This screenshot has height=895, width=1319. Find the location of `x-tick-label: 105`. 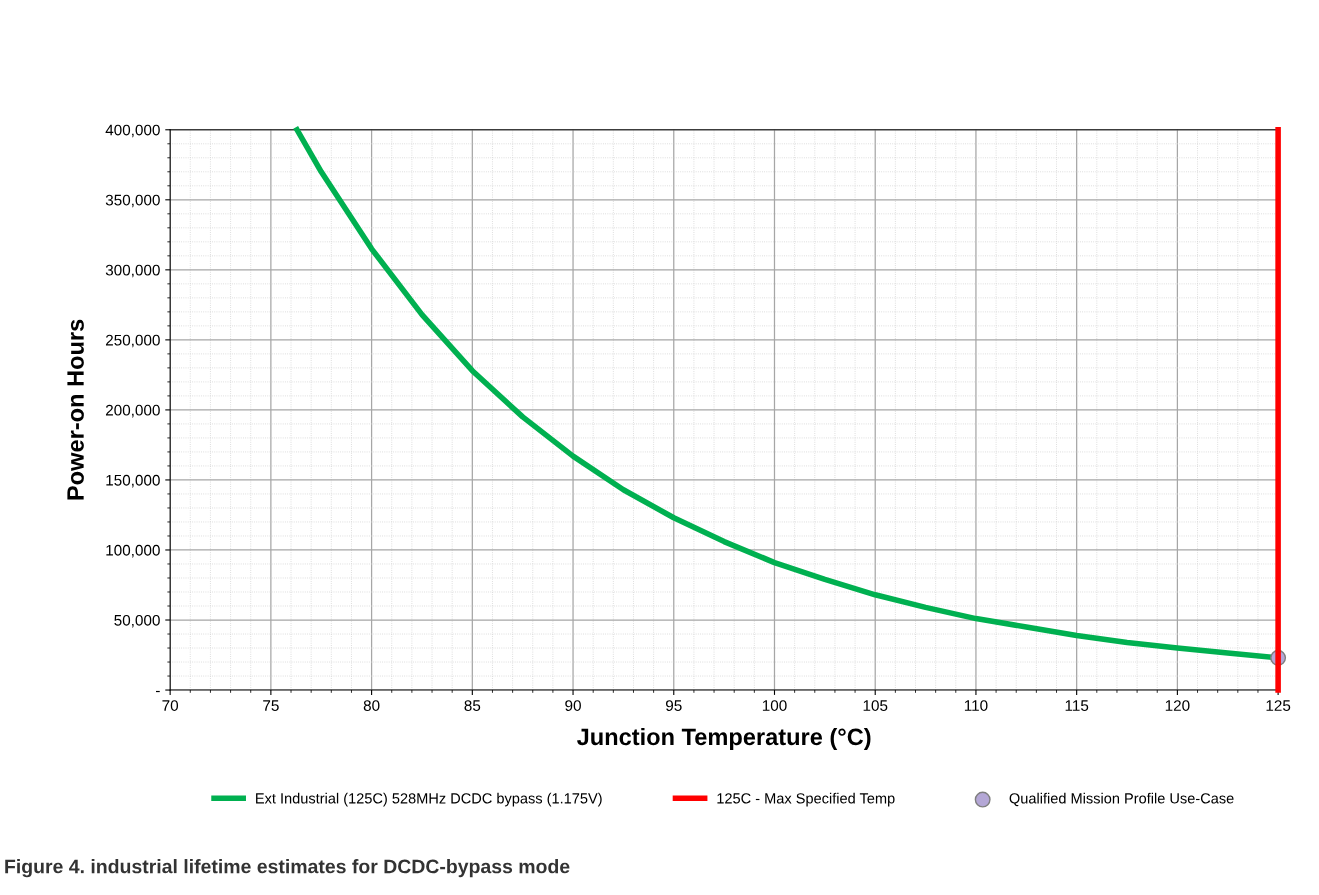

x-tick-label: 105 is located at coordinates (875, 705).